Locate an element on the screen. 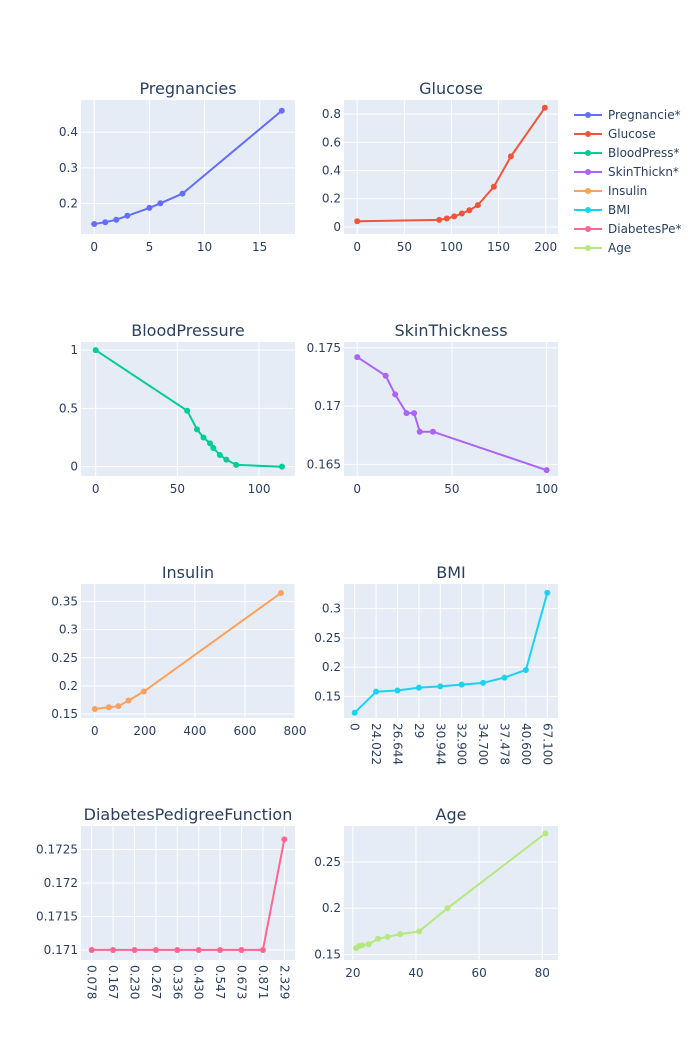 The image size is (700, 1040). subplot-title: Insulin is located at coordinates (188, 572).